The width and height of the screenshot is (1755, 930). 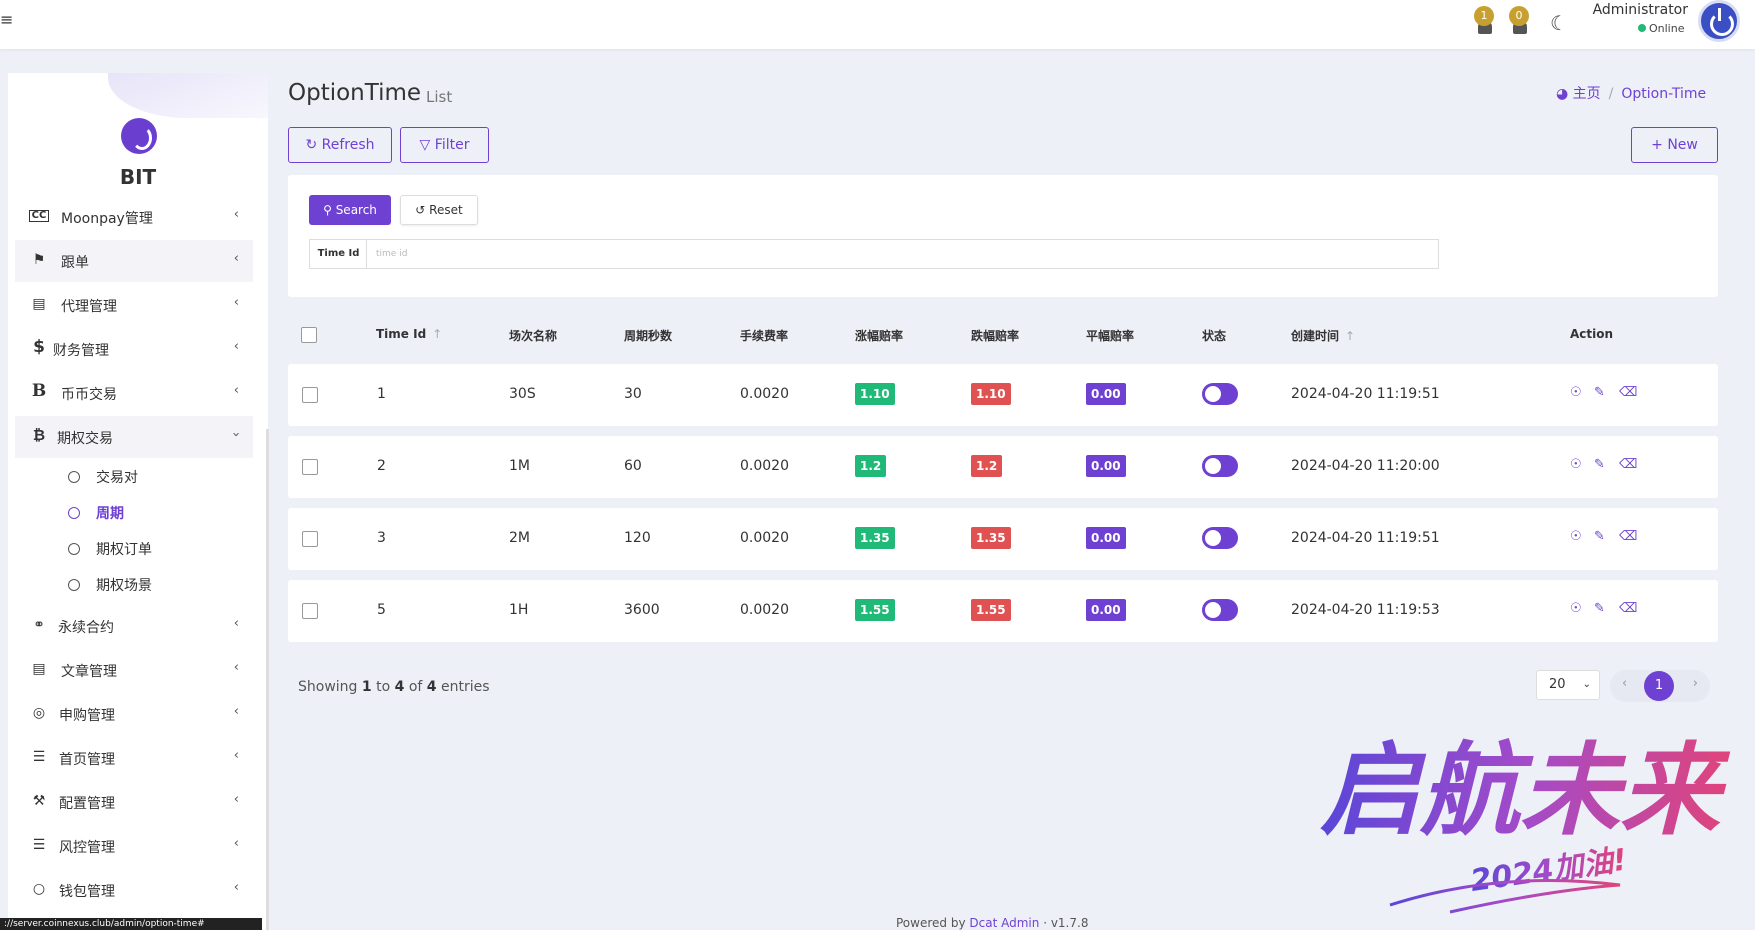 I want to click on sidebar-item-label: Moonpay管理, so click(x=107, y=219).